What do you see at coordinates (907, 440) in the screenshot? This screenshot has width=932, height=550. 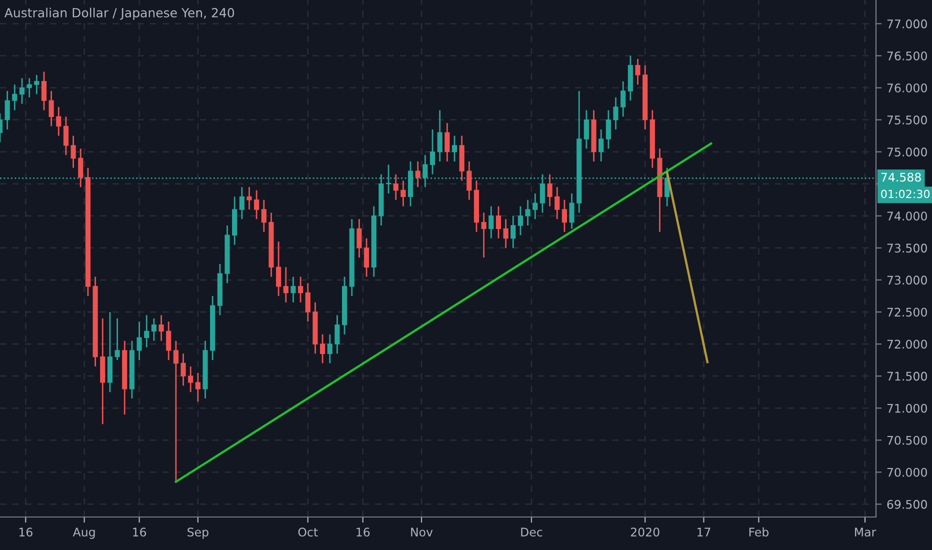 I see `y-tick-label: 70.500` at bounding box center [907, 440].